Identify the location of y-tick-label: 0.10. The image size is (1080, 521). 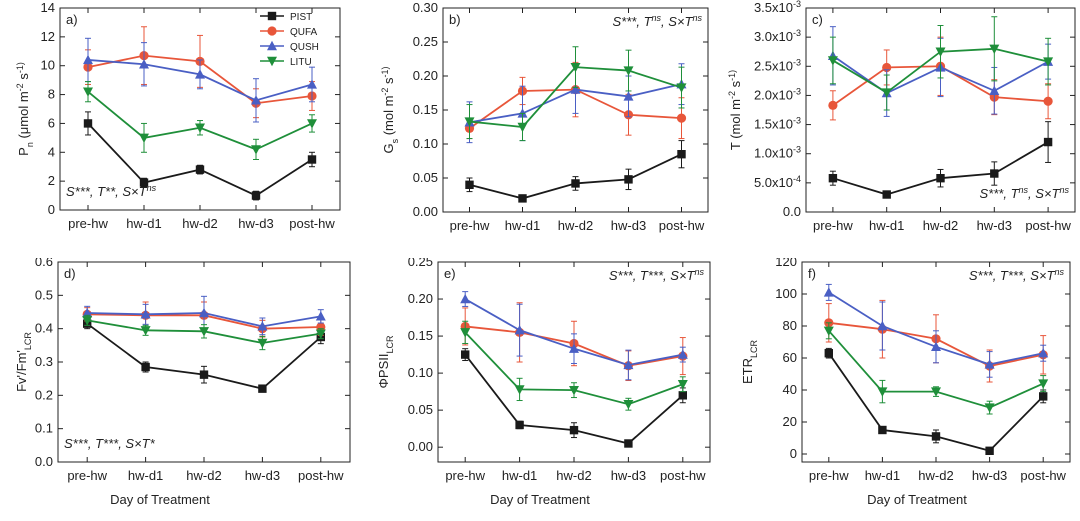
(425, 143).